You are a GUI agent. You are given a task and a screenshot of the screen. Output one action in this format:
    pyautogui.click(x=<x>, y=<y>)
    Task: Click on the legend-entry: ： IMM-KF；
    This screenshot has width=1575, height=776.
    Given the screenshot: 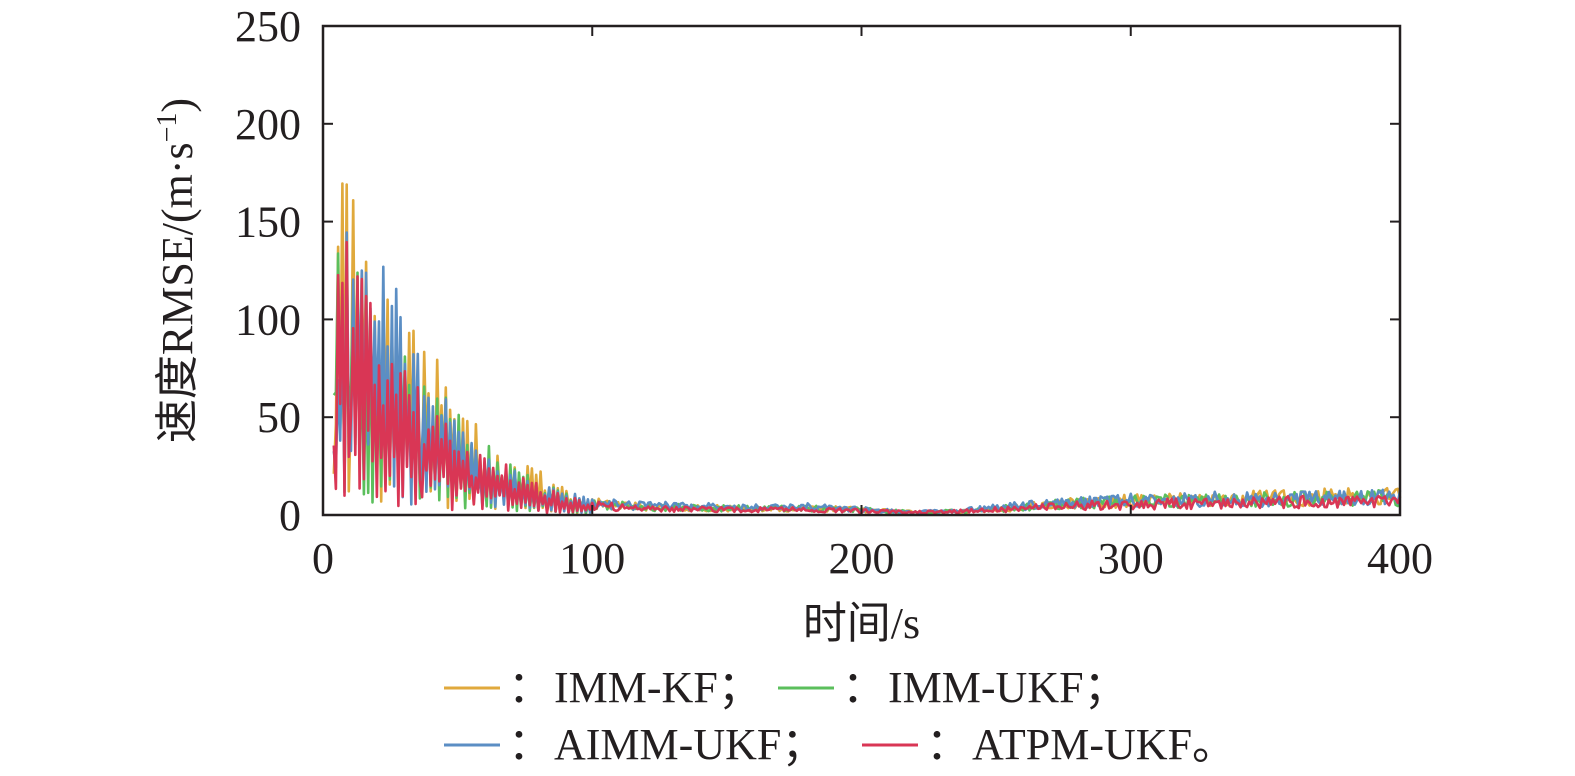 What is the action you would take?
    pyautogui.click(x=603, y=687)
    